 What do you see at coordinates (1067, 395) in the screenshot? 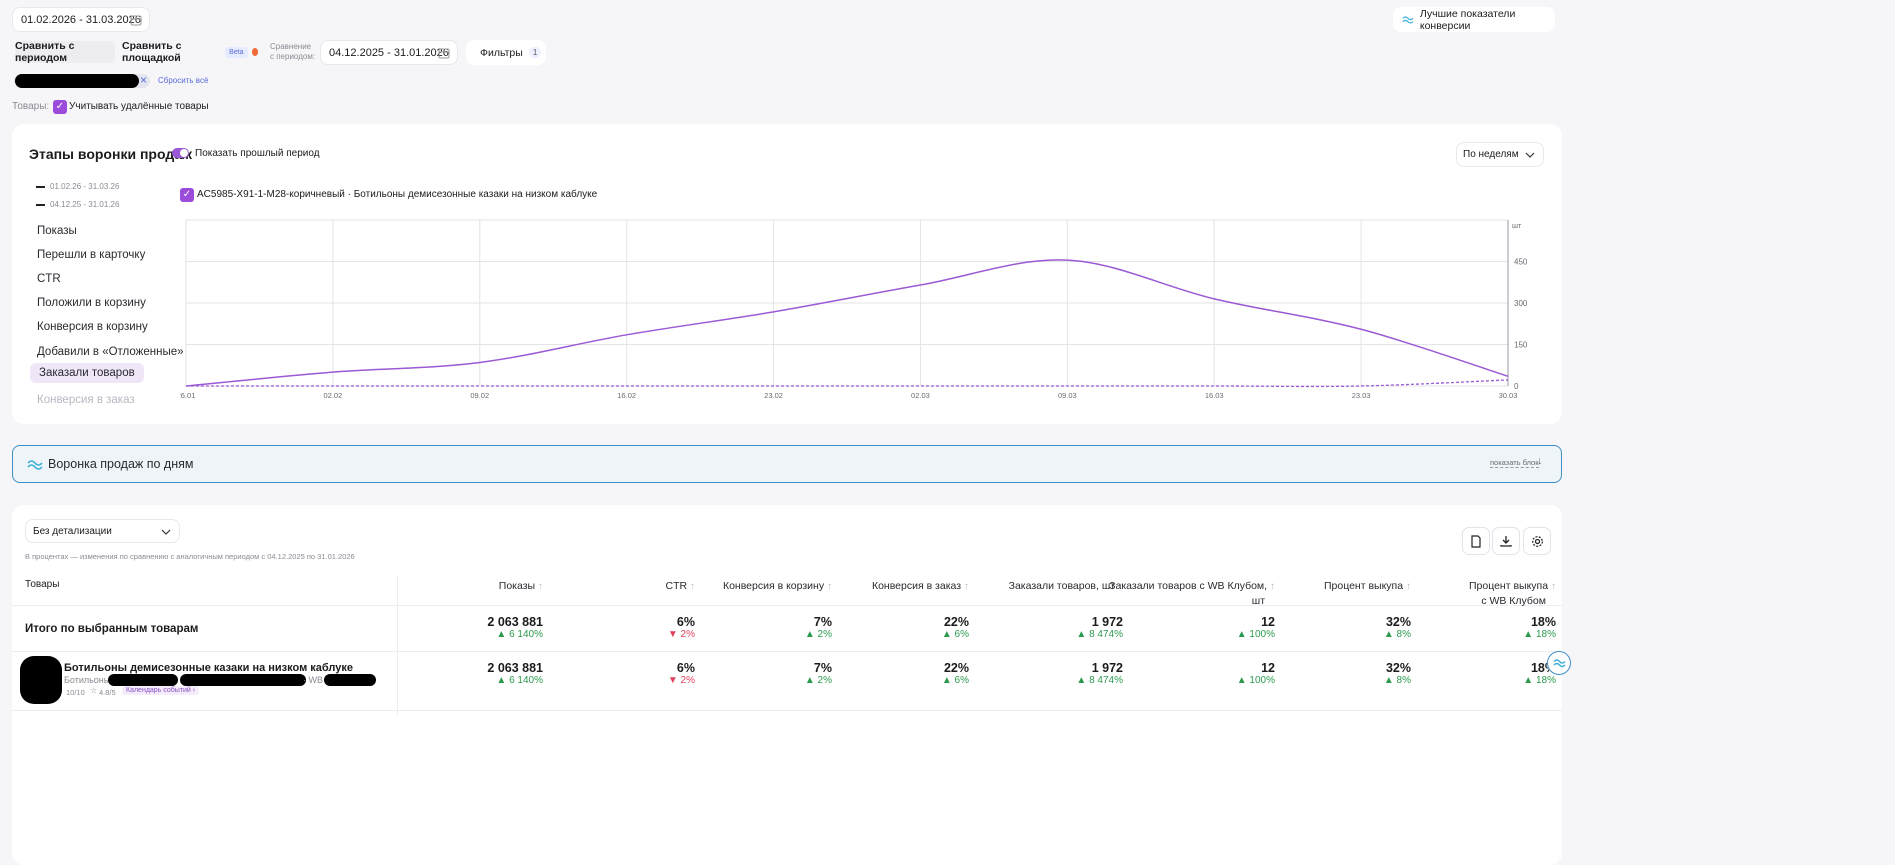
I see `x-tick-label: 09.03` at bounding box center [1067, 395].